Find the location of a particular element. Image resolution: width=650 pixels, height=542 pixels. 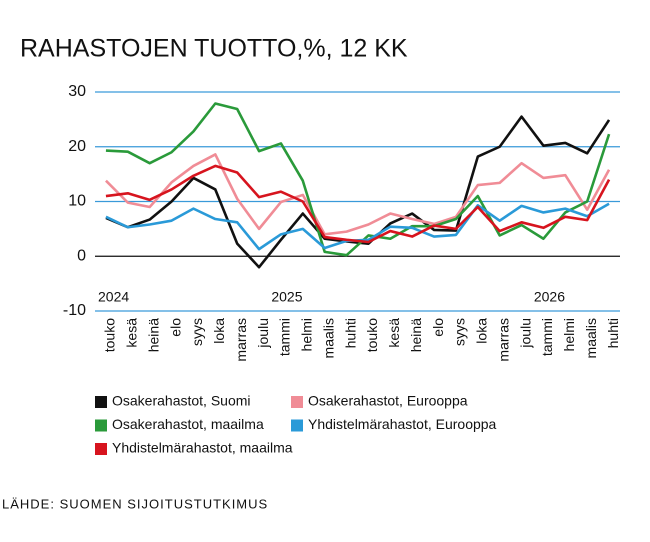

y-tick-label: 20 is located at coordinates (77, 146).